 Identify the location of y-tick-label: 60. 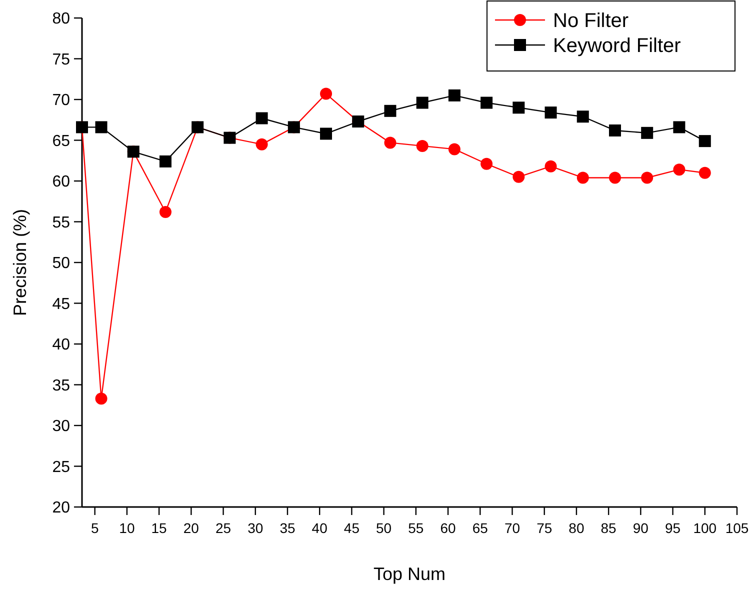
(61, 182).